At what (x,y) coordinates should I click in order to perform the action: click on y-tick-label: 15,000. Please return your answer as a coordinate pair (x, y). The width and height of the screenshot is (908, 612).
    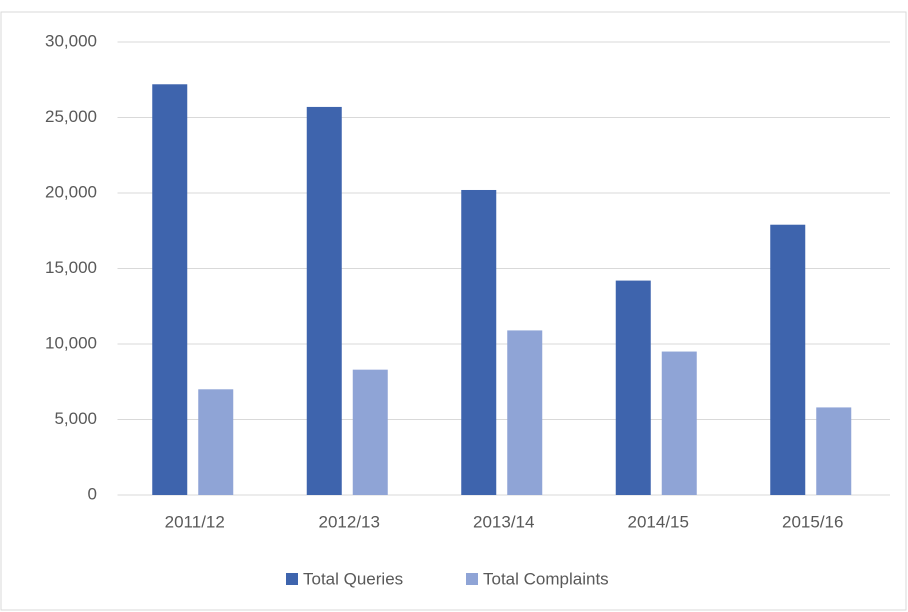
    Looking at the image, I should click on (71, 267).